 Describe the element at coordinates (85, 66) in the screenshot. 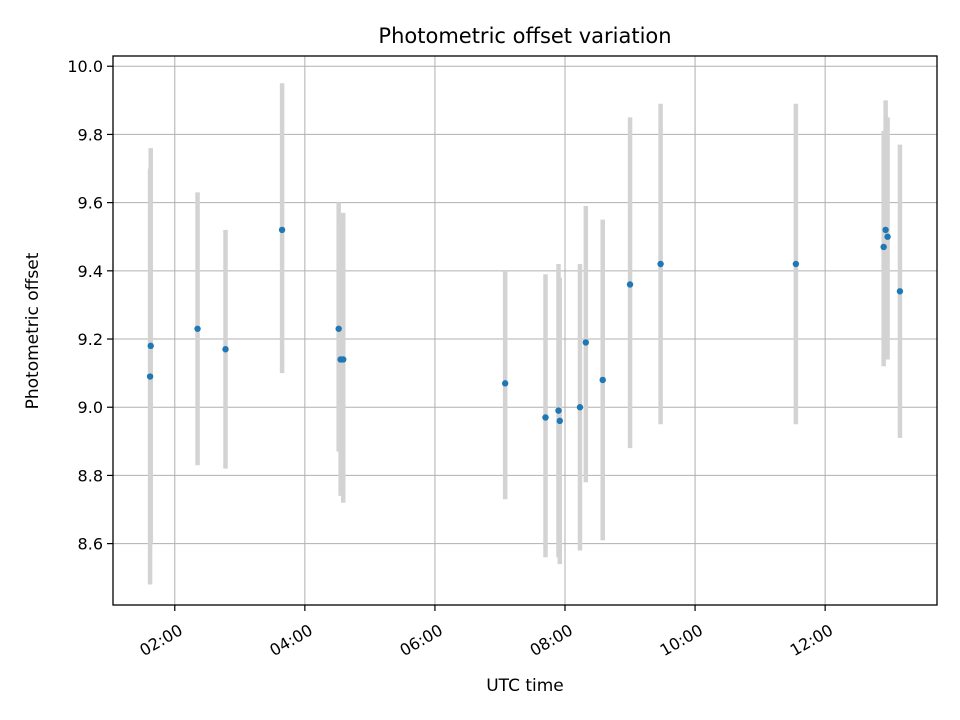

I see `y-tick-label: 10.0` at that location.